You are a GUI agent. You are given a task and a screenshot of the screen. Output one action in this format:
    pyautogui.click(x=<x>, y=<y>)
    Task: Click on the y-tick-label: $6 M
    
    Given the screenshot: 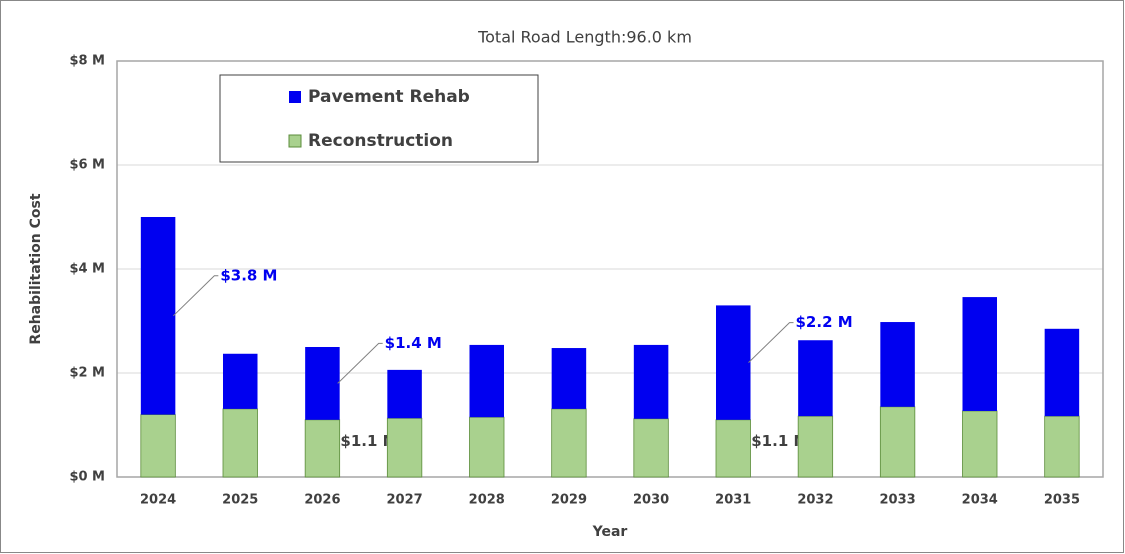 What is the action you would take?
    pyautogui.click(x=87, y=165)
    